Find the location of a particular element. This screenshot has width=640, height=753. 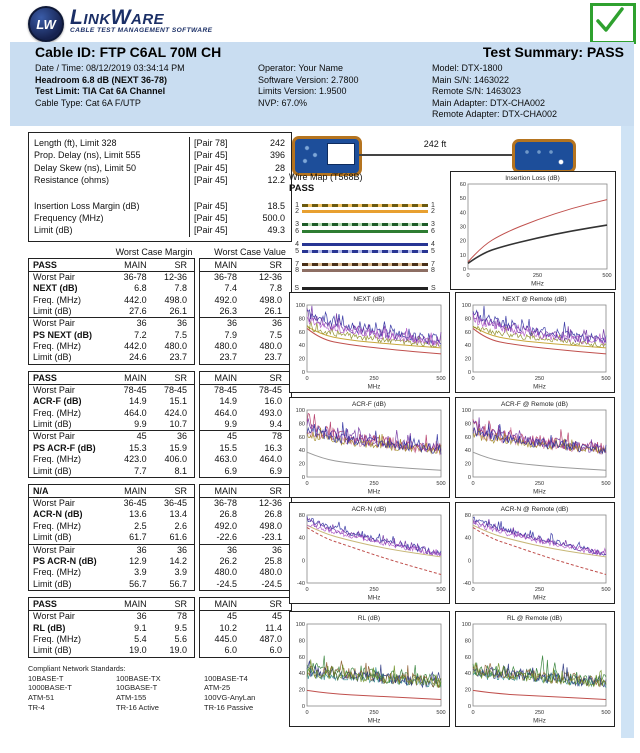

value-block: 78-45 78-45 14.9 16.0 464.0 493.0 9.9 9.4 is located at coordinates (245, 408).